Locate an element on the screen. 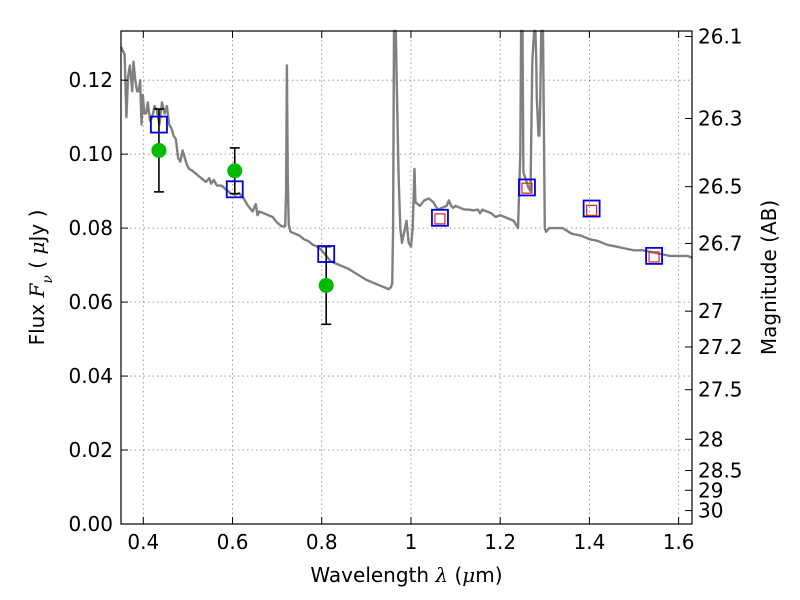 This screenshot has width=800, height=600. y2-tick-label: 26.1 is located at coordinates (720, 36).